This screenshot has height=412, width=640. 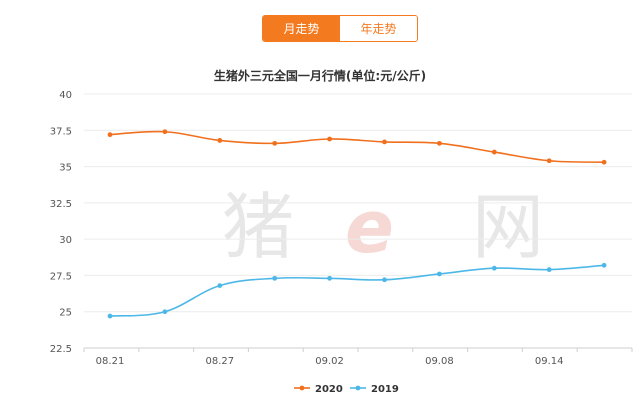 What do you see at coordinates (110, 361) in the screenshot?
I see `x-tick-label: 08.21` at bounding box center [110, 361].